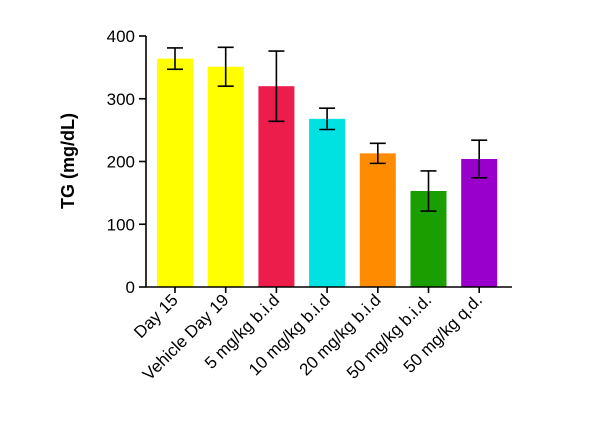  I want to click on y-tick-label: 300, so click(121, 99).